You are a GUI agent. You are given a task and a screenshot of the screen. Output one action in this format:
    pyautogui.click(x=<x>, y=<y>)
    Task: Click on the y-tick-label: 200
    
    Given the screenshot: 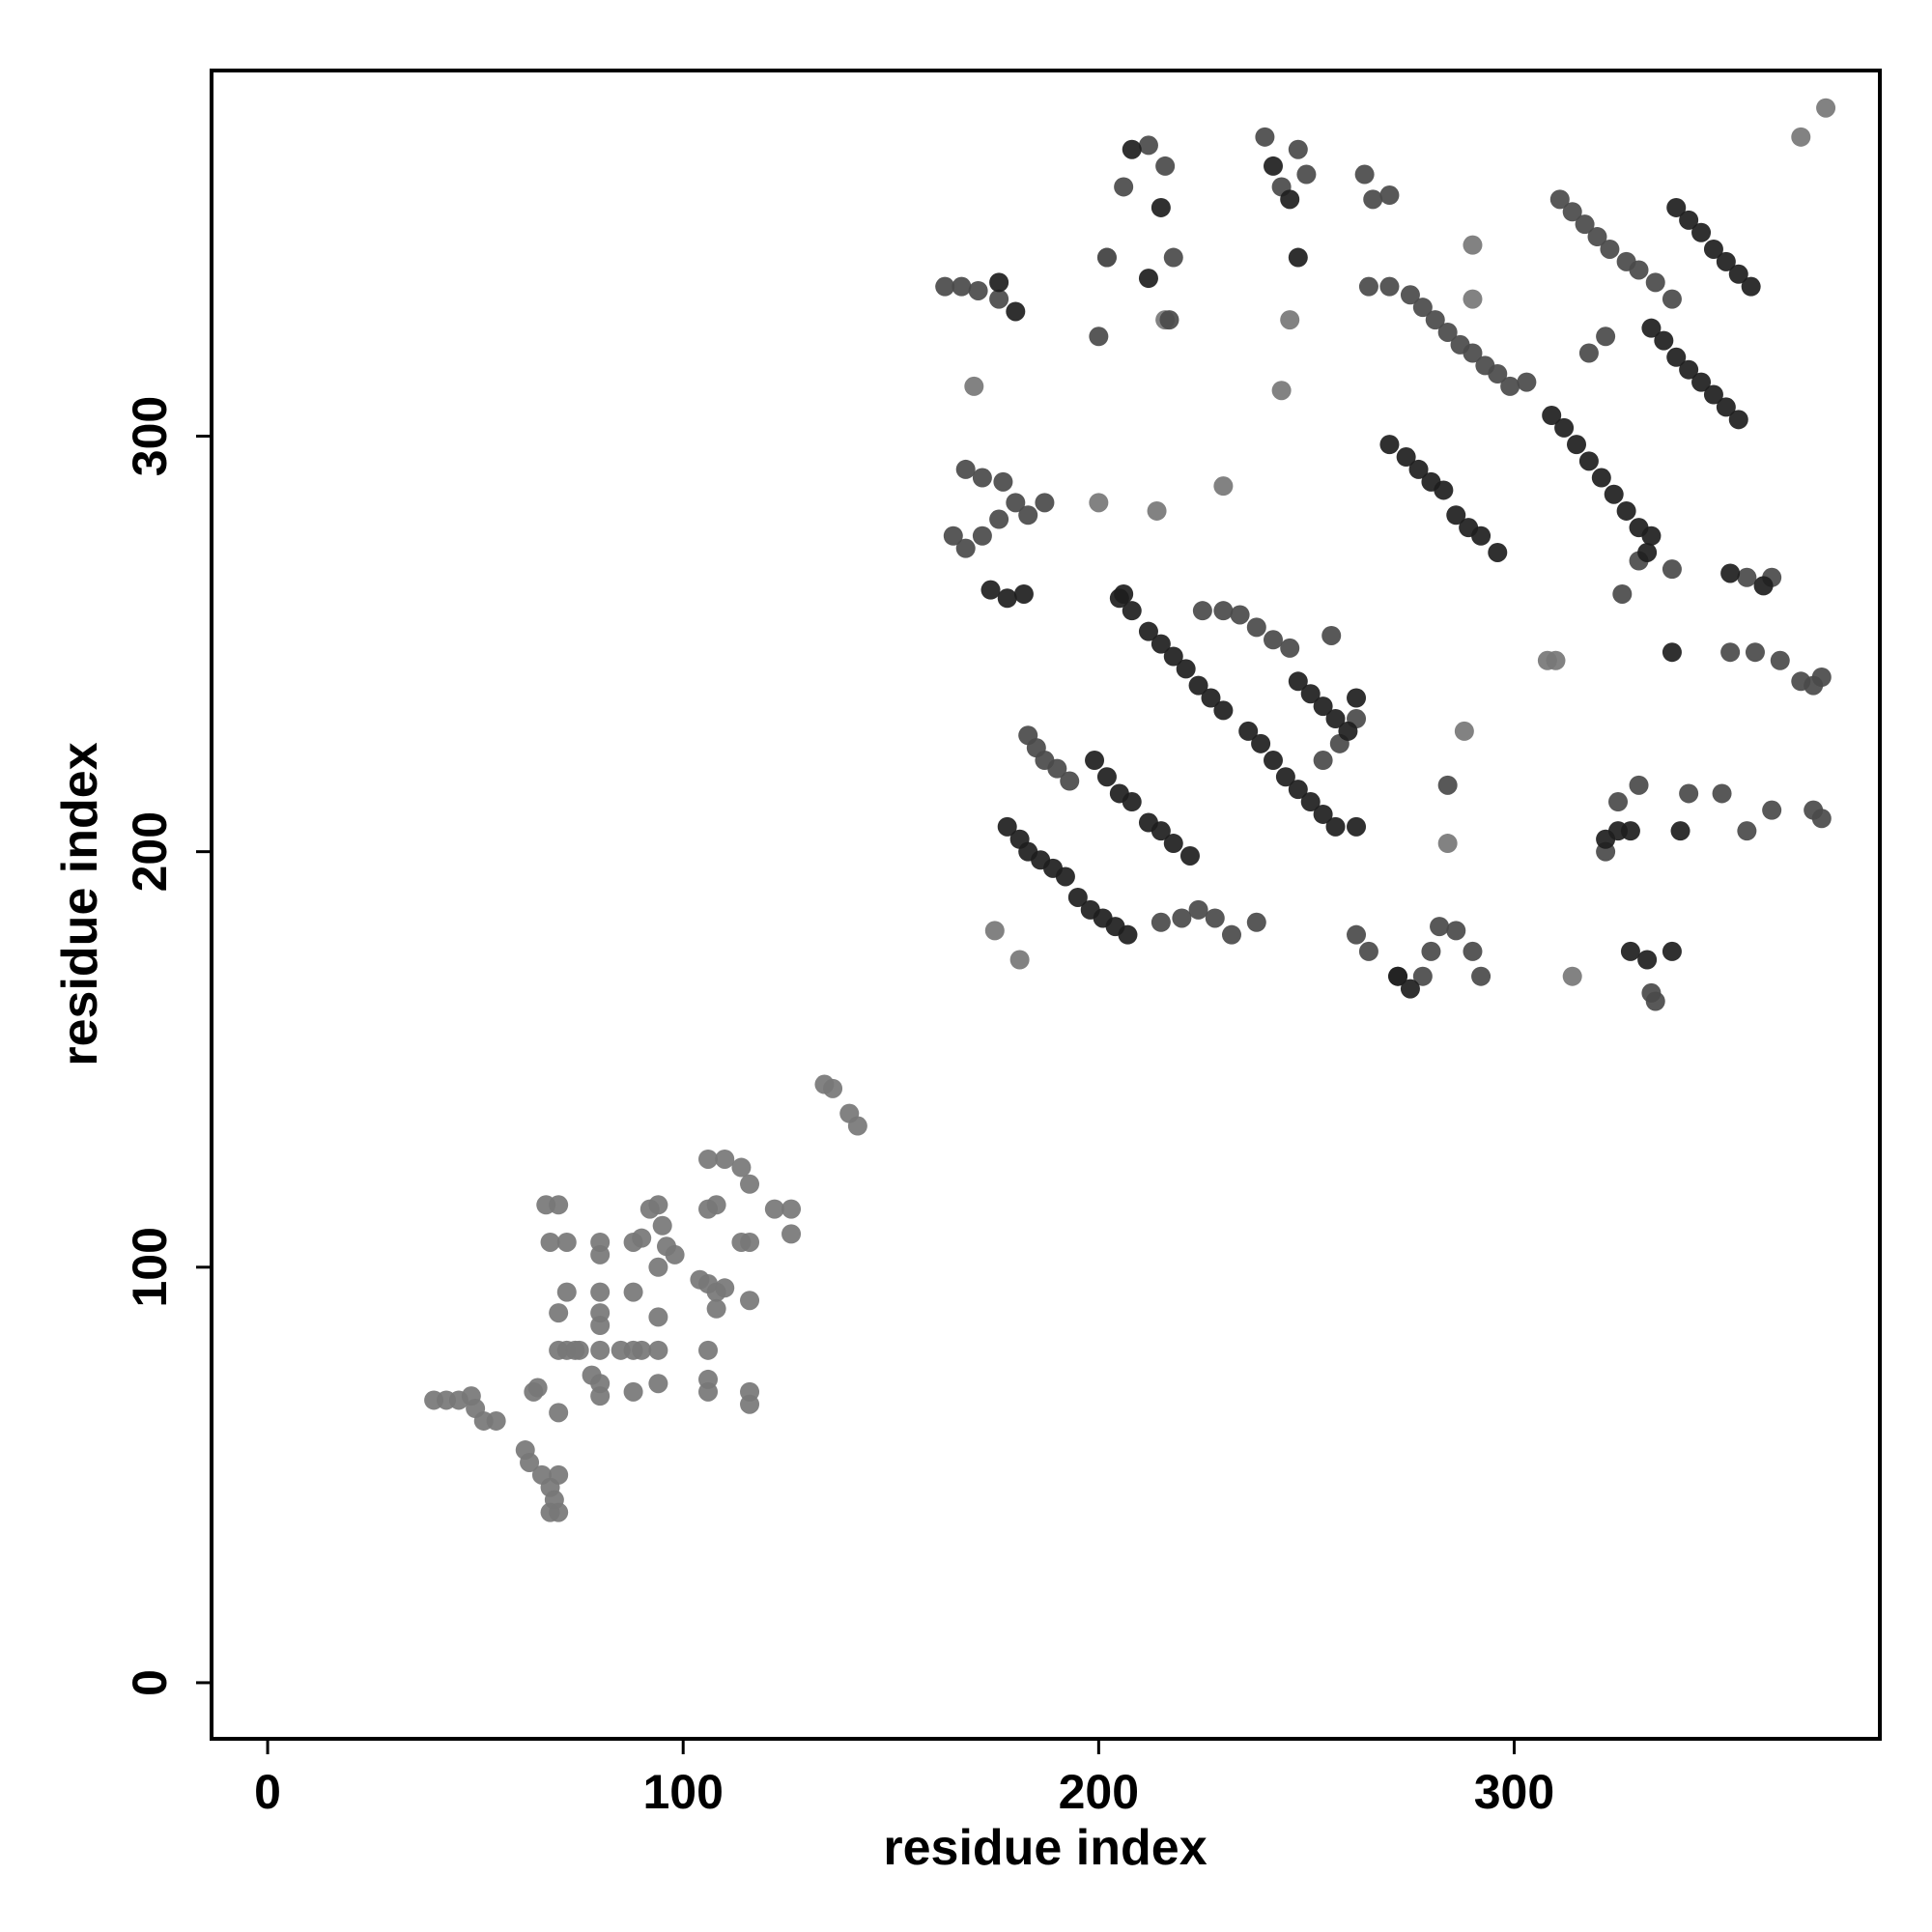 What is the action you would take?
    pyautogui.click(x=150, y=851)
    